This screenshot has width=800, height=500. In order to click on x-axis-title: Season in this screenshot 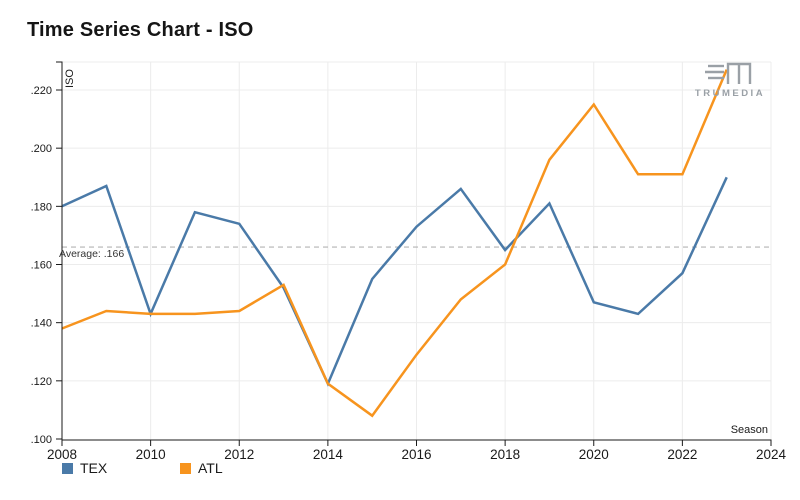, I will do `click(749, 430)`.